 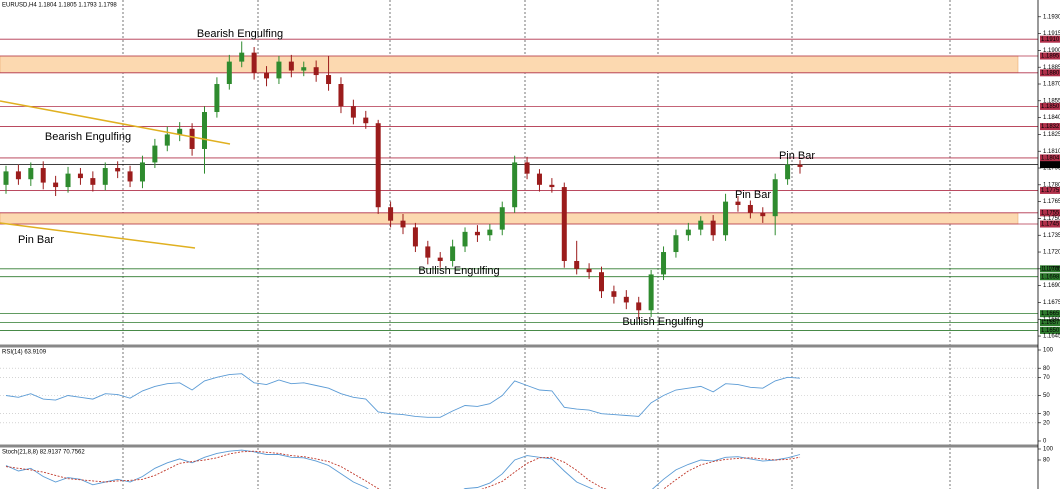 What do you see at coordinates (1051, 152) in the screenshot?
I see `y-tick-label: 1.1810` at bounding box center [1051, 152].